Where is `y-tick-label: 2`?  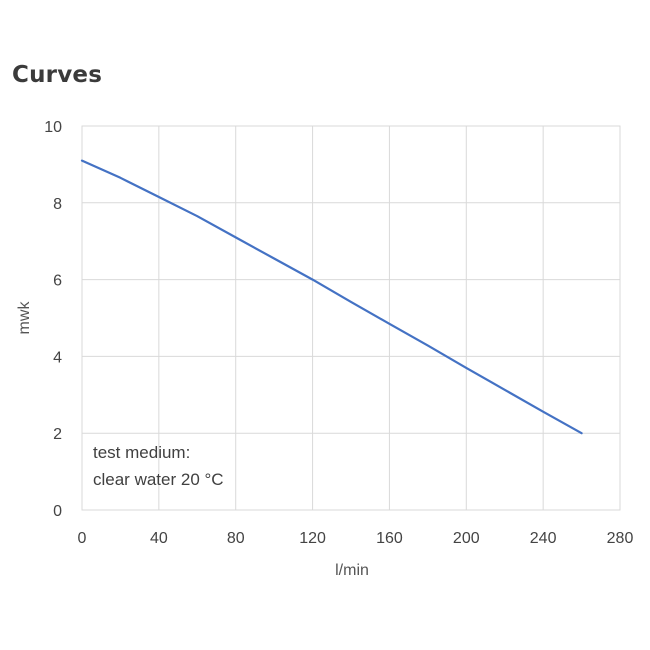 y-tick-label: 2 is located at coordinates (57, 434).